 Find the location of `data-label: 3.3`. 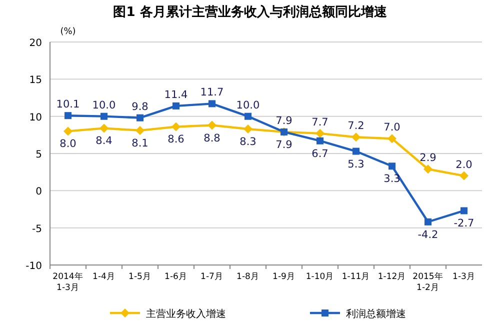

data-label: 3.3 is located at coordinates (392, 179).